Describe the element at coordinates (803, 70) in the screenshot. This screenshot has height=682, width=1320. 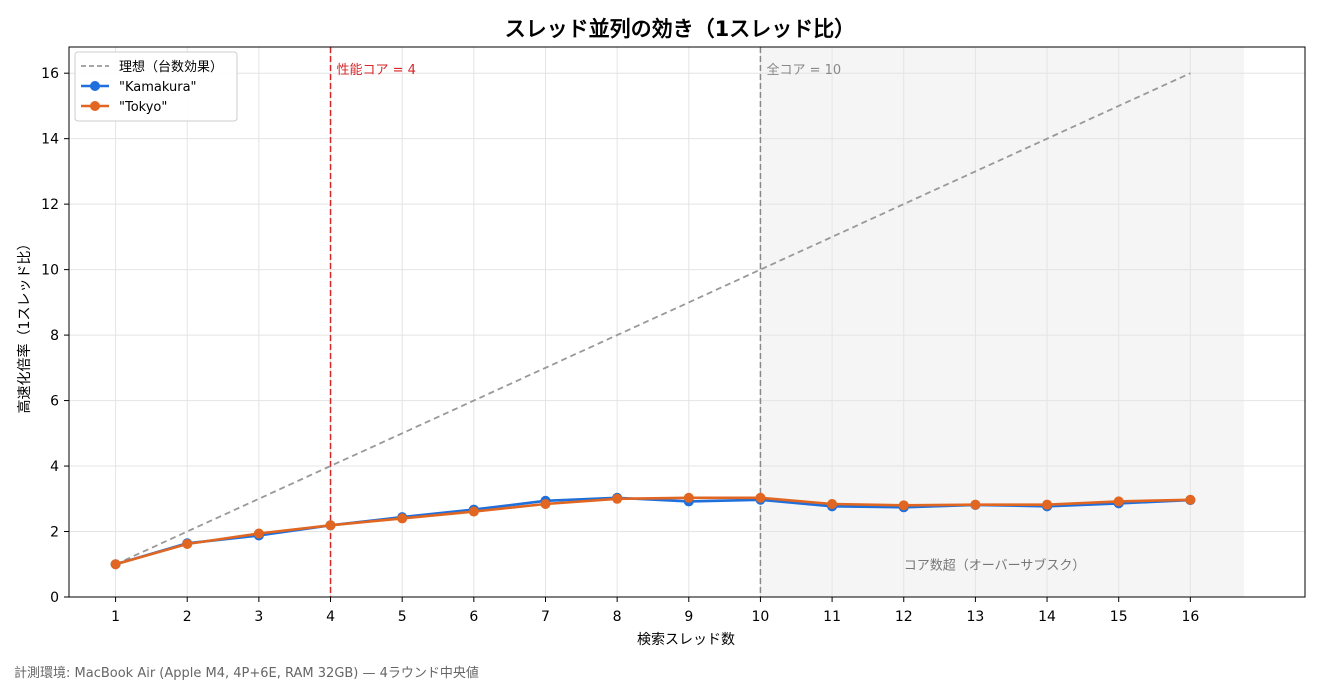
I see `all-core-label: 全コア = 10` at that location.